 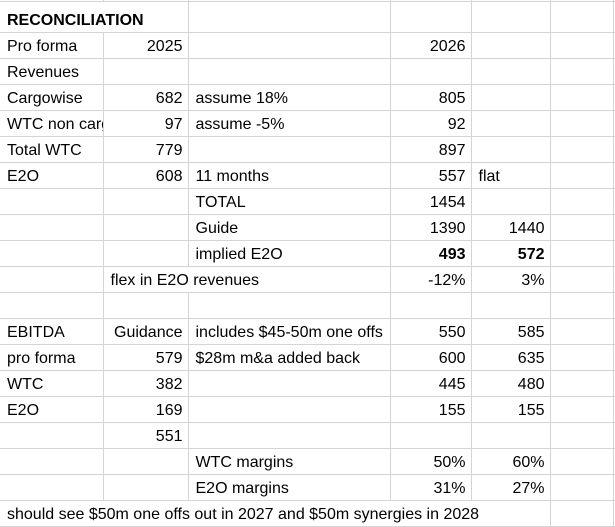 I want to click on cell-D15: 445, so click(x=431, y=383).